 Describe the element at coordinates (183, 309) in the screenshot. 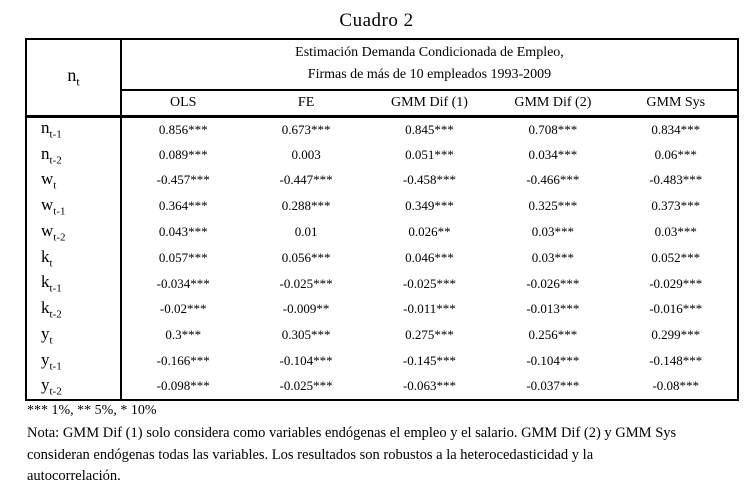

I see `cell-value: -0.02***` at that location.